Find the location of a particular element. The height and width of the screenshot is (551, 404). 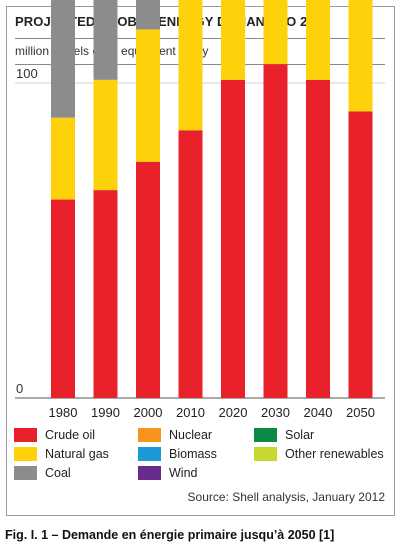

y-axis-ticks: 0100200300400 is located at coordinates (27, 231).